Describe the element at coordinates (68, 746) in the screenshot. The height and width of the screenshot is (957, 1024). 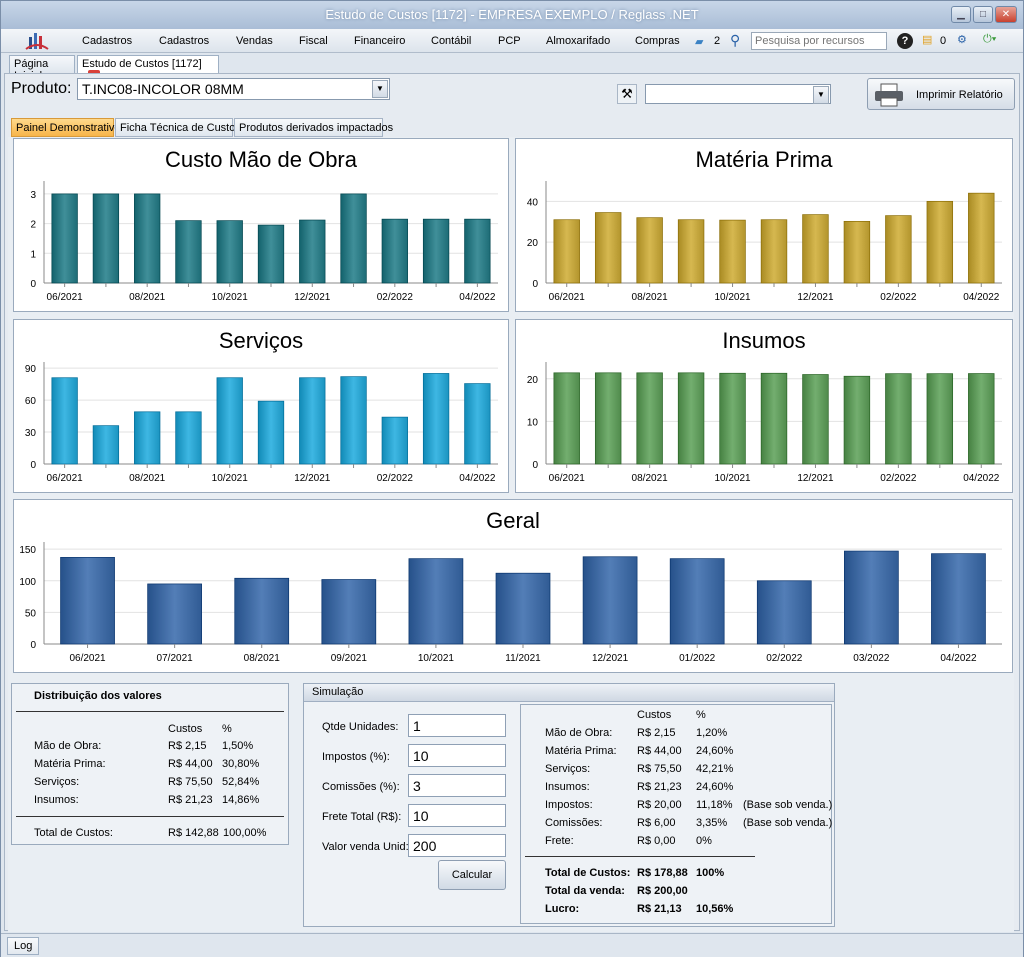
I see `dist-row-label: Mão de Obra:` at that location.